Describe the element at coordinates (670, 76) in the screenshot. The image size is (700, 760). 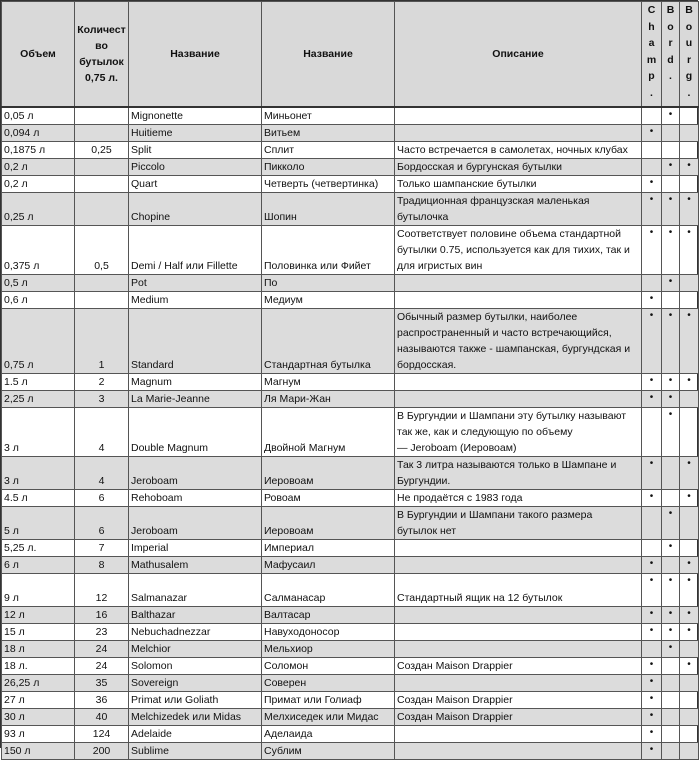
I see `header-line: .` at that location.